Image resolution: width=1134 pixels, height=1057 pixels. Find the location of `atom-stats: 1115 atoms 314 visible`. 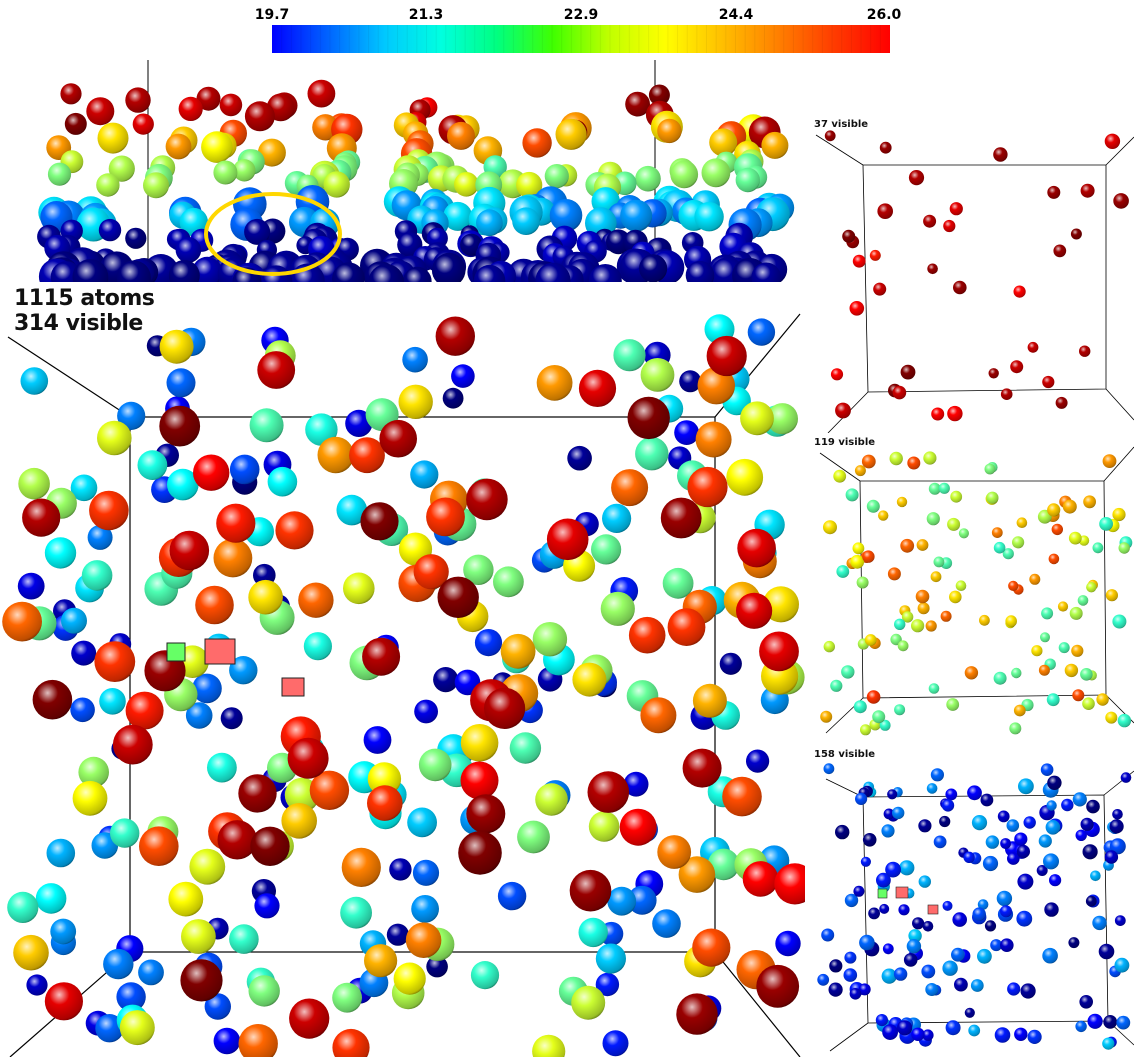

atom-stats: 1115 atoms 314 visible is located at coordinates (84, 311).